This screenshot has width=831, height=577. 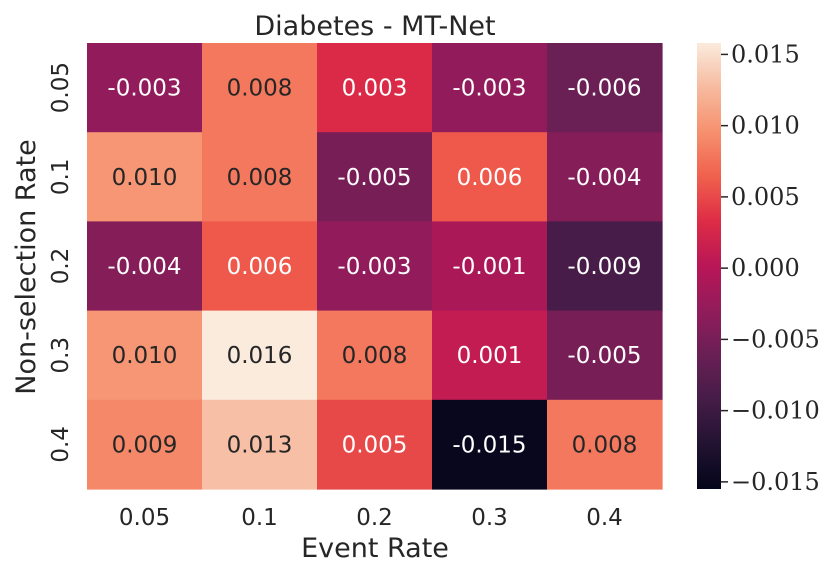 I want to click on cell-value-label: 0.013, so click(x=260, y=445).